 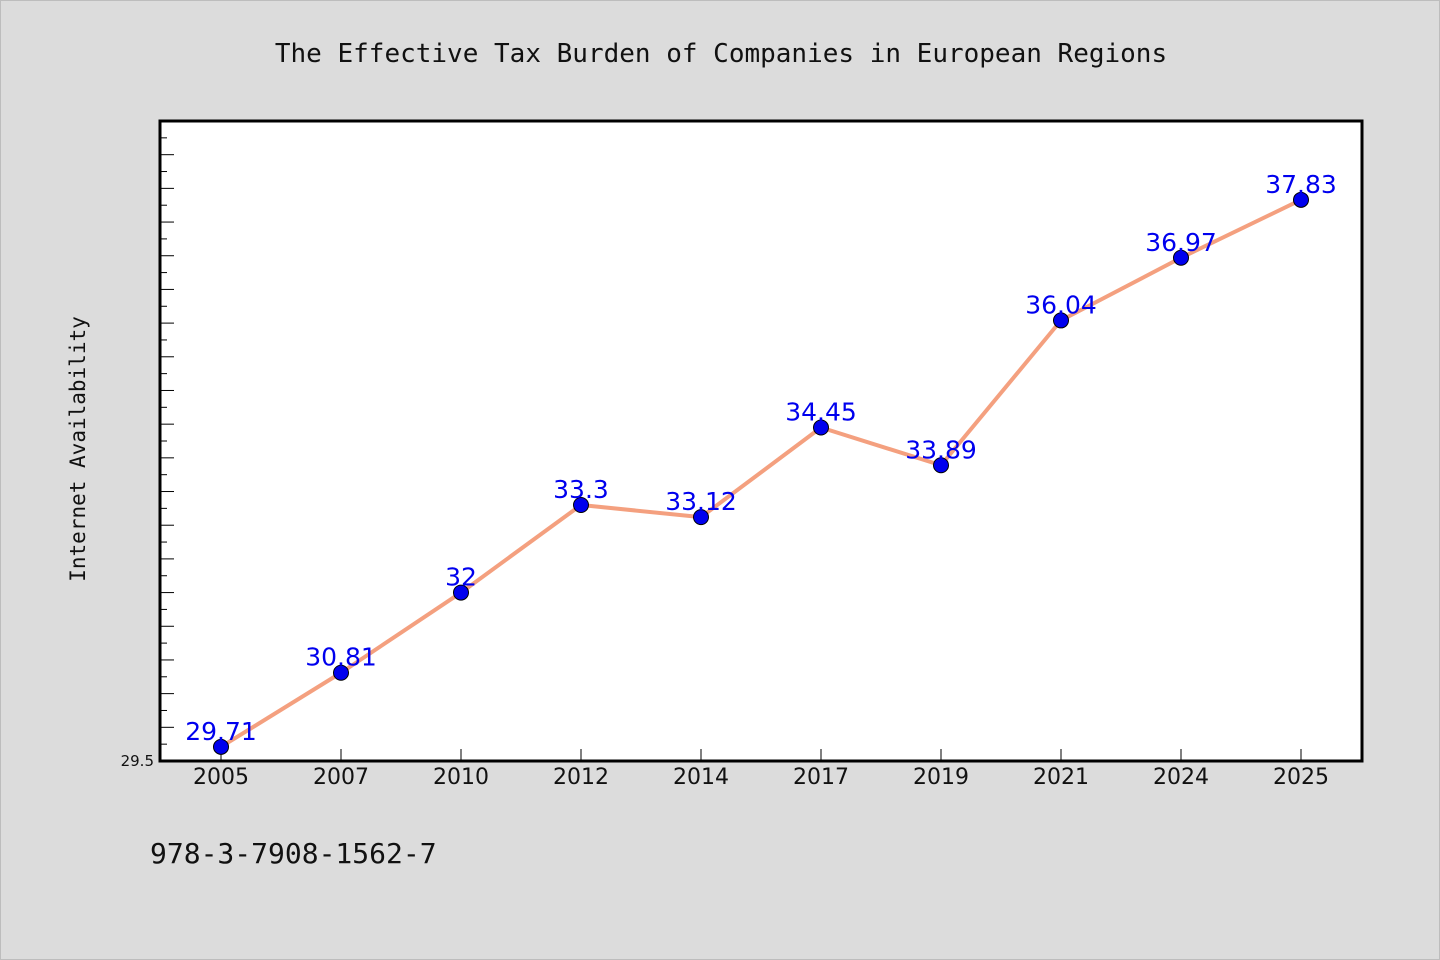 I want to click on x-tick-label: 2021, so click(x=1061, y=777).